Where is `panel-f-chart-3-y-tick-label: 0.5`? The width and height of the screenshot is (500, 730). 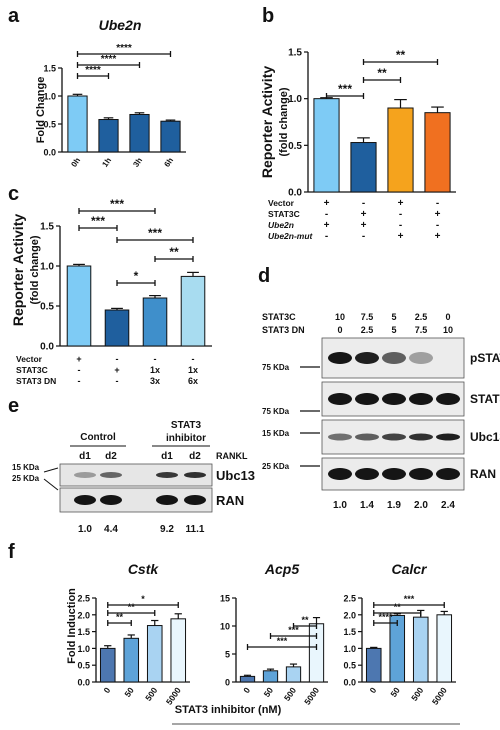 panel-f-chart-3-y-tick-label: 0.5 is located at coordinates (349, 666).